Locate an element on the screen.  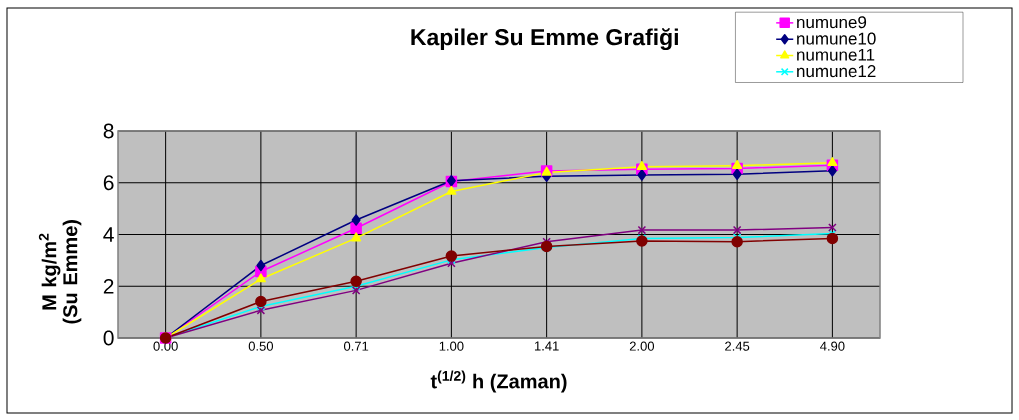
legend-label: numune12 is located at coordinates (836, 71).